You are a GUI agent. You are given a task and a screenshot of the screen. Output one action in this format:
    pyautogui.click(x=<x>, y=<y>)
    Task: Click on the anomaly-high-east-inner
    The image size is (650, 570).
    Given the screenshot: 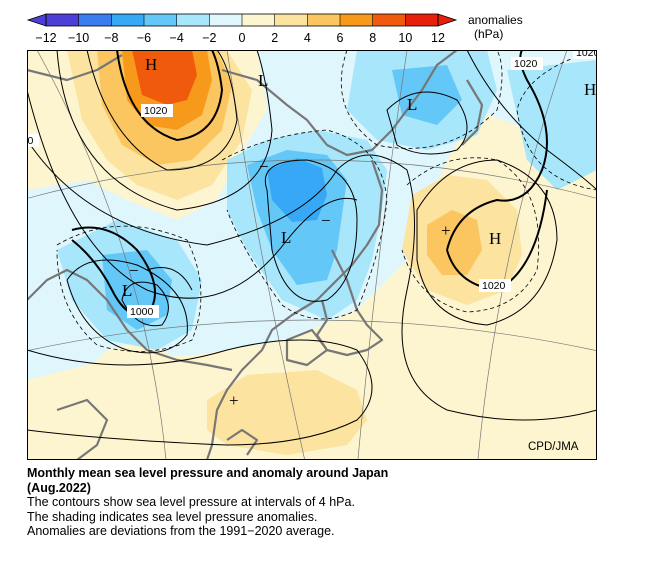 What is the action you would take?
    pyautogui.click(x=454, y=242)
    